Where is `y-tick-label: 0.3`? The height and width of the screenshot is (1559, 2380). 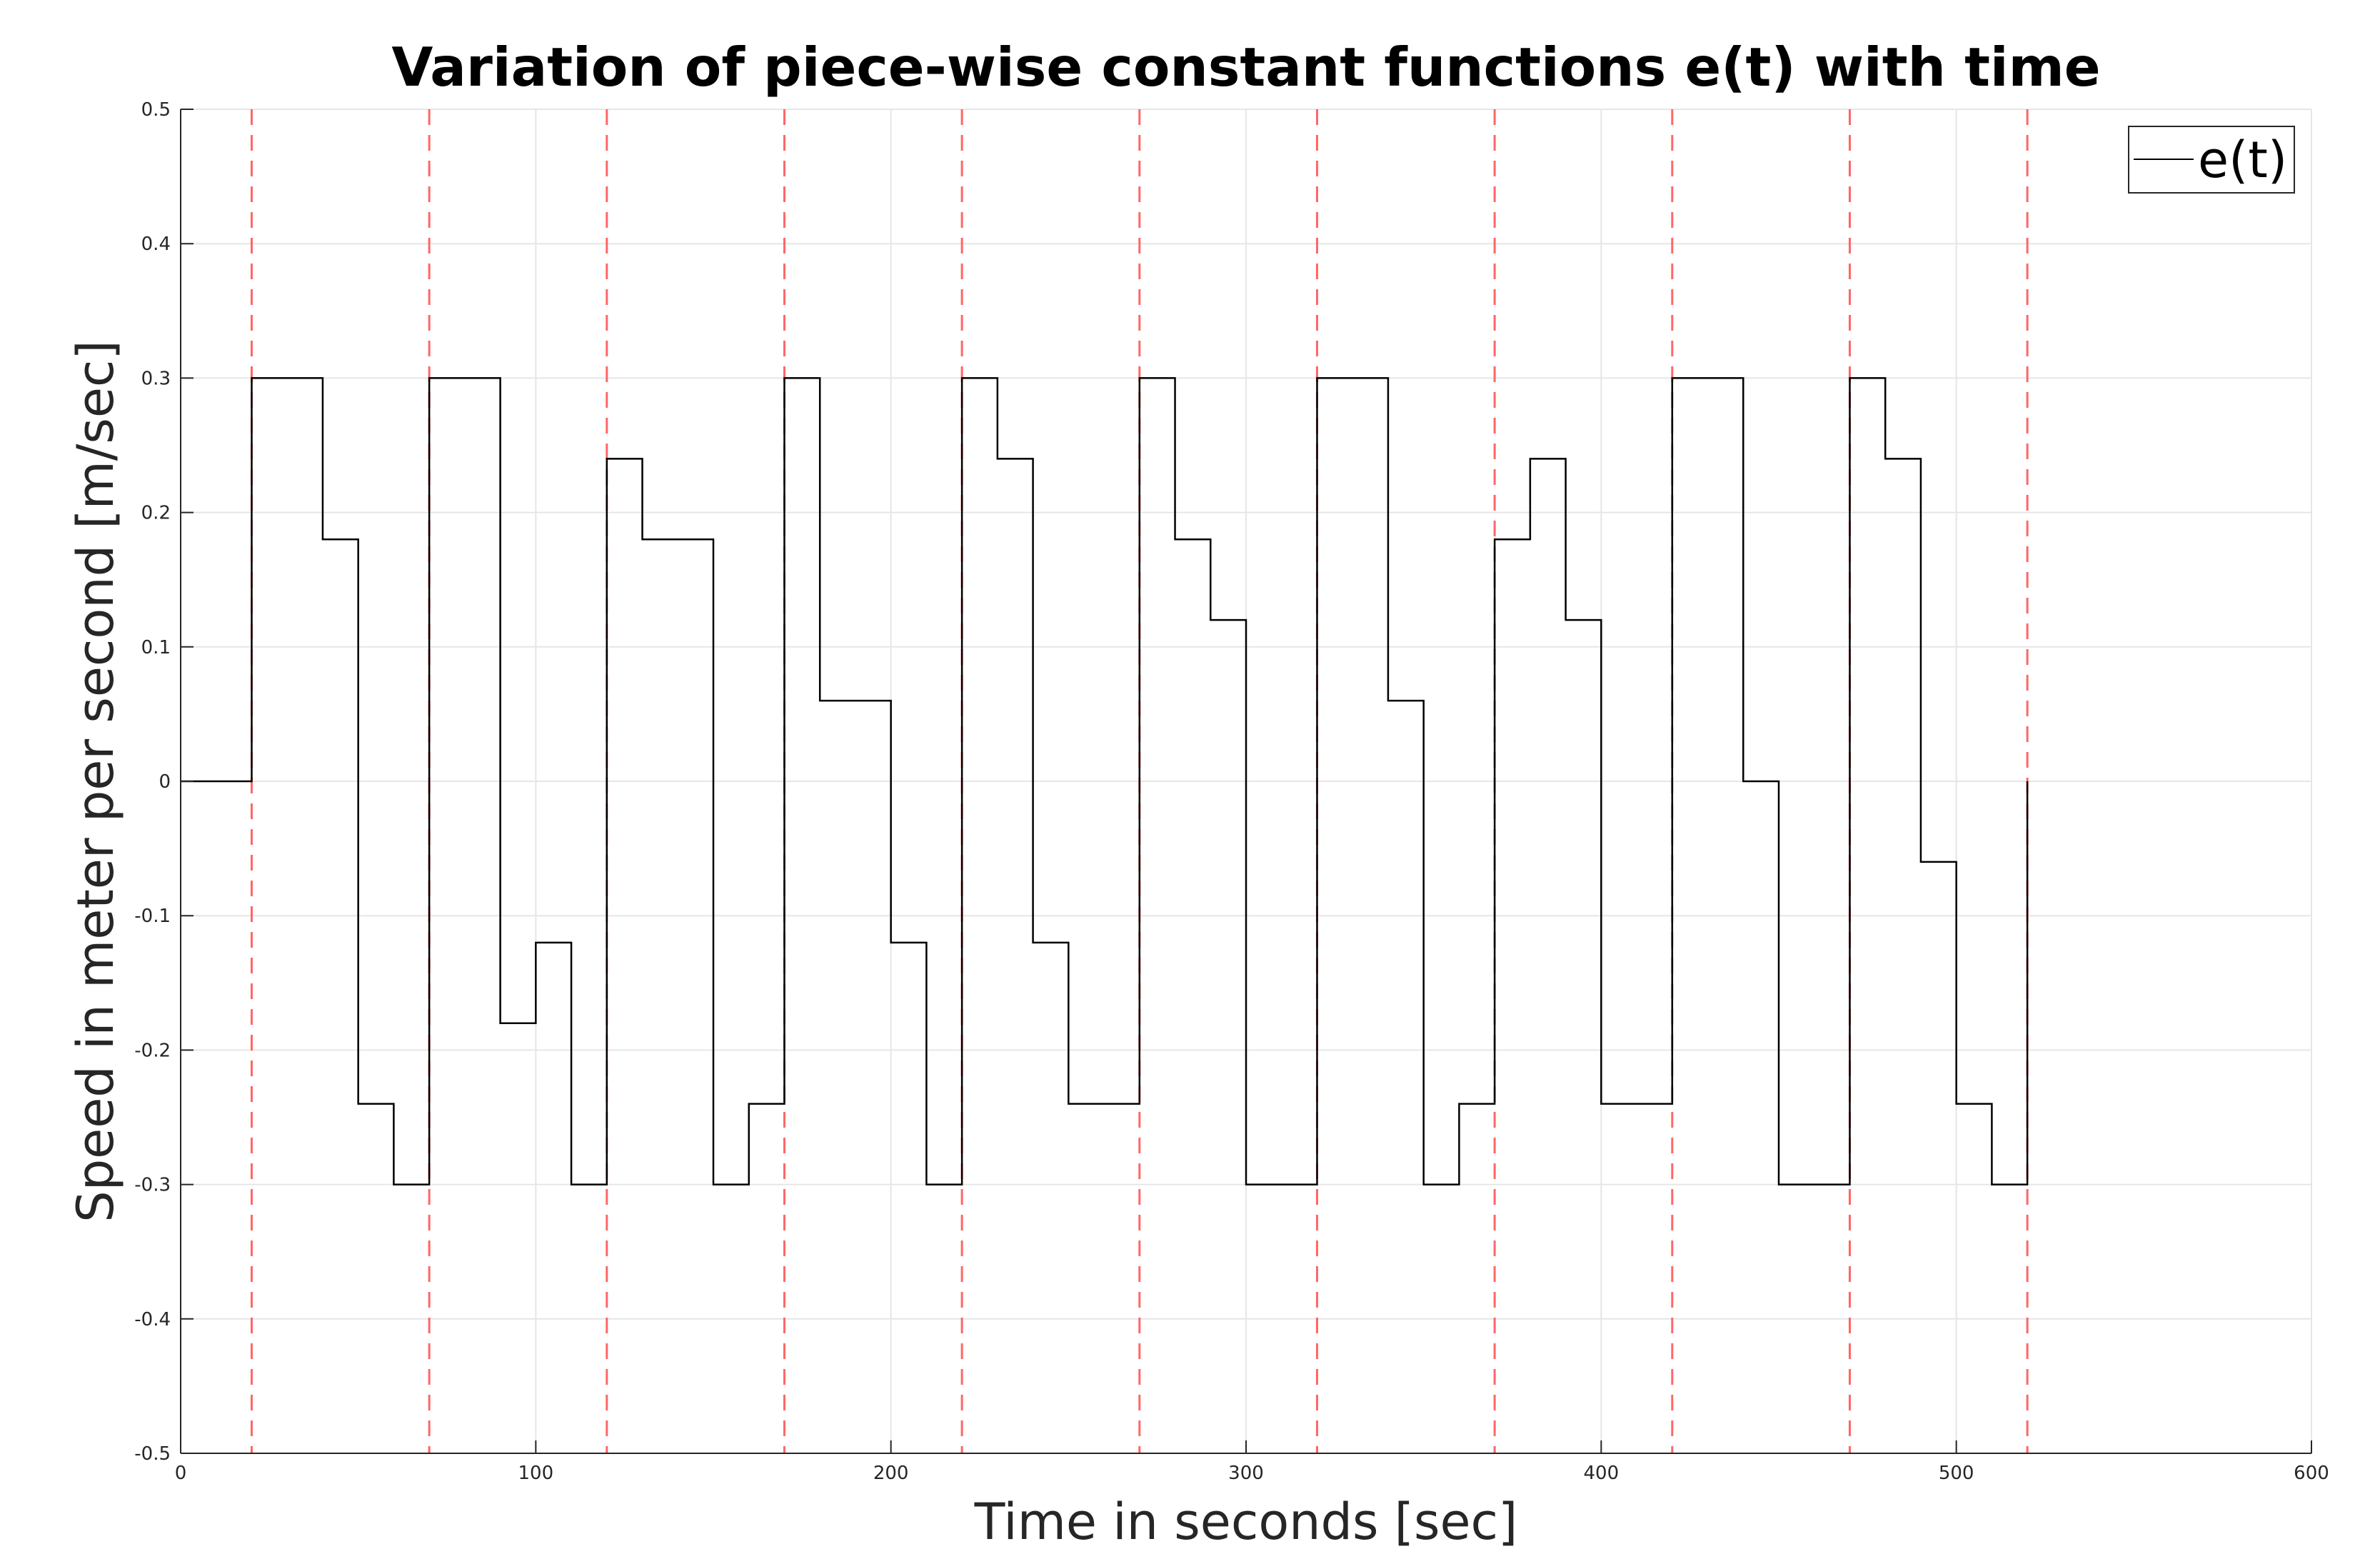 y-tick-label: 0.3 is located at coordinates (156, 378).